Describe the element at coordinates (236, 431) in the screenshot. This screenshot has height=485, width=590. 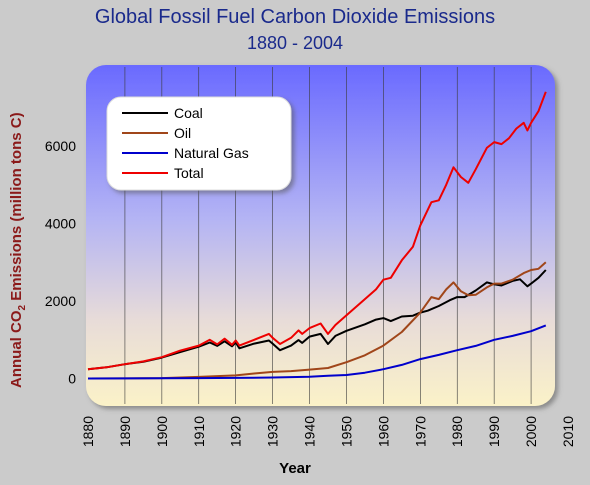
I see `x-tick-label: 1920` at that location.